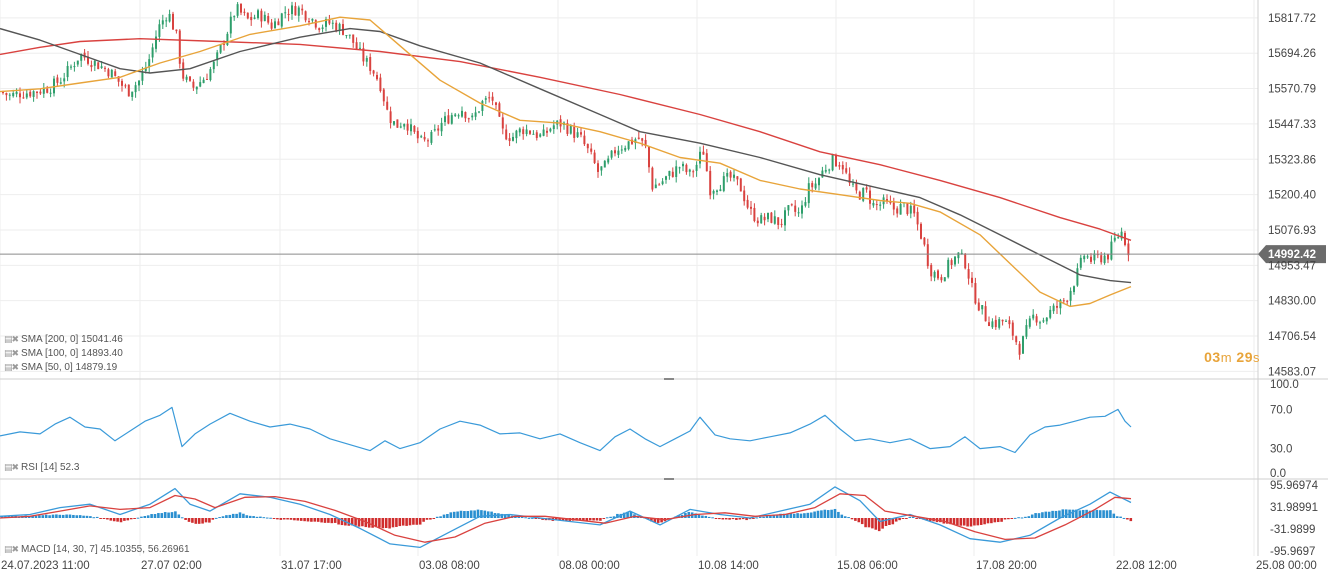 This screenshot has height=585, width=1328. I want to click on countdown-seconds-unit: s, so click(1256, 357).